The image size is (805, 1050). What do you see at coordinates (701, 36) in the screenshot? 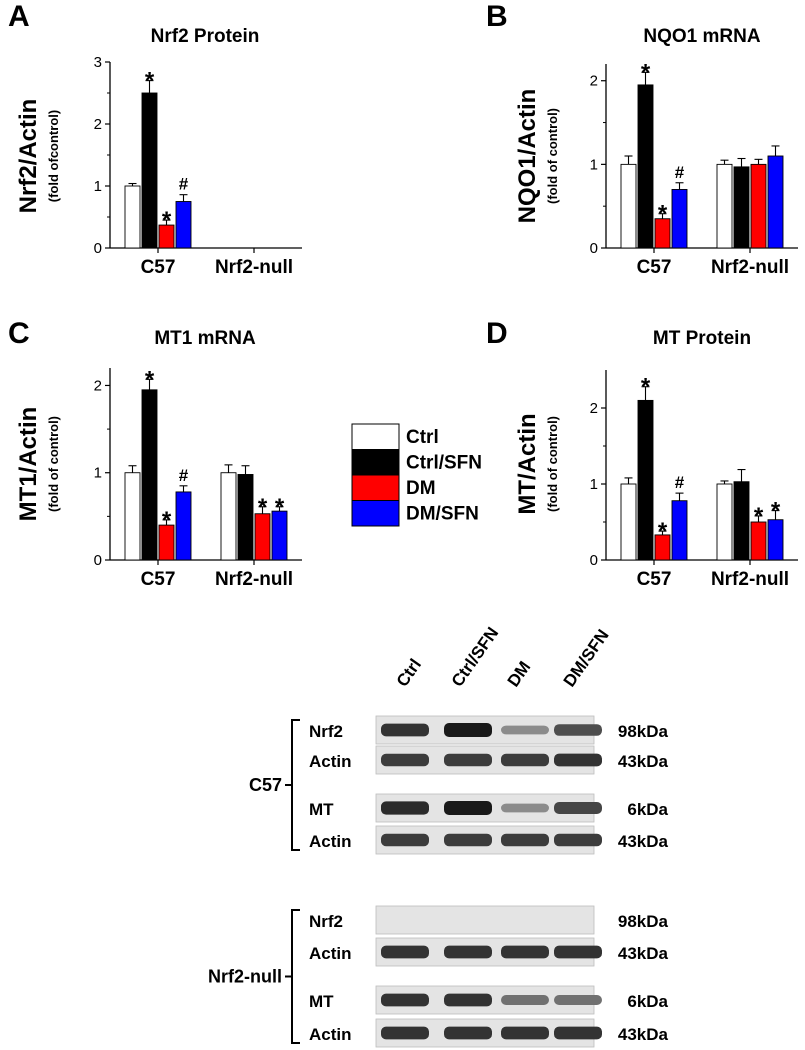
I see `chart-title: NQO1 mRNA` at bounding box center [701, 36].